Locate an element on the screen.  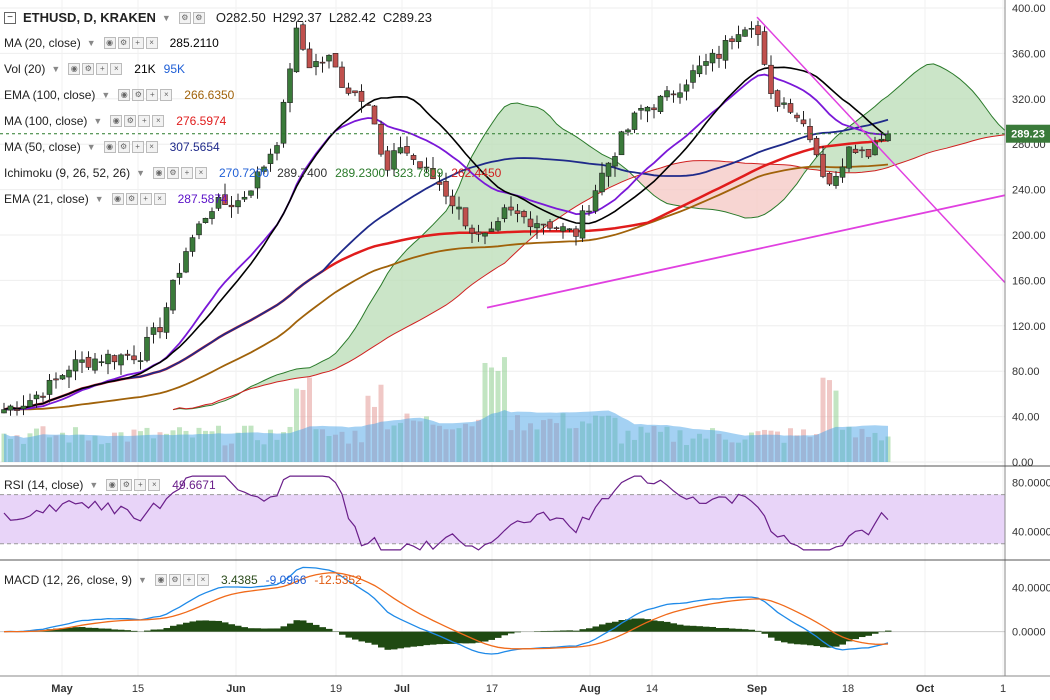
rsi-controls: ◉ ⚙ + × is located at coordinates (133, 485).